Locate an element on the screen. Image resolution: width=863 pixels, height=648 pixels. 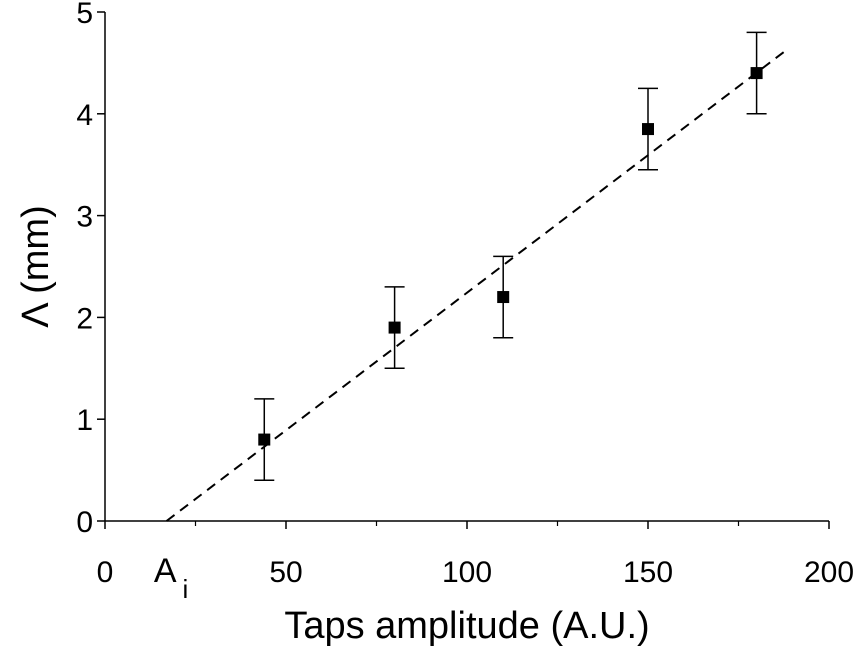
x-ticks: 0 50 100 150 200 is located at coordinates (475, 555).